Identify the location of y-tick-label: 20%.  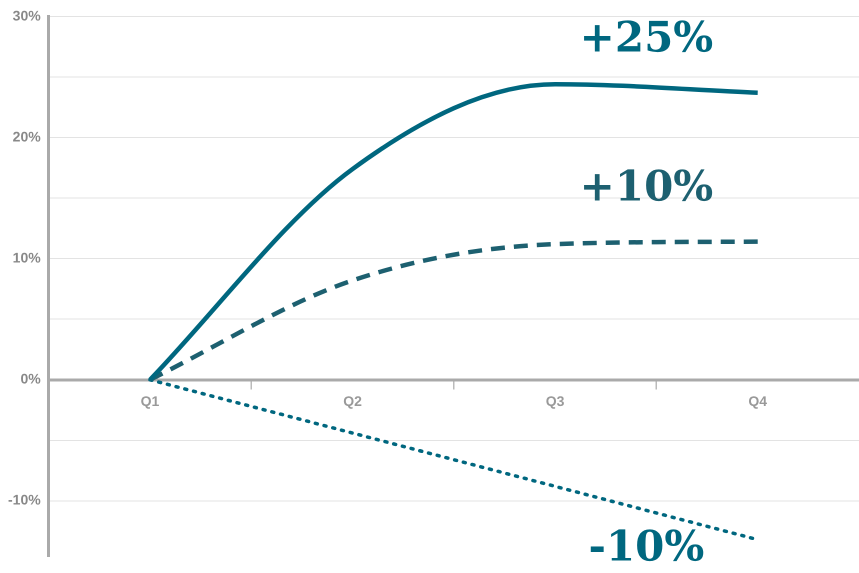
(27, 136).